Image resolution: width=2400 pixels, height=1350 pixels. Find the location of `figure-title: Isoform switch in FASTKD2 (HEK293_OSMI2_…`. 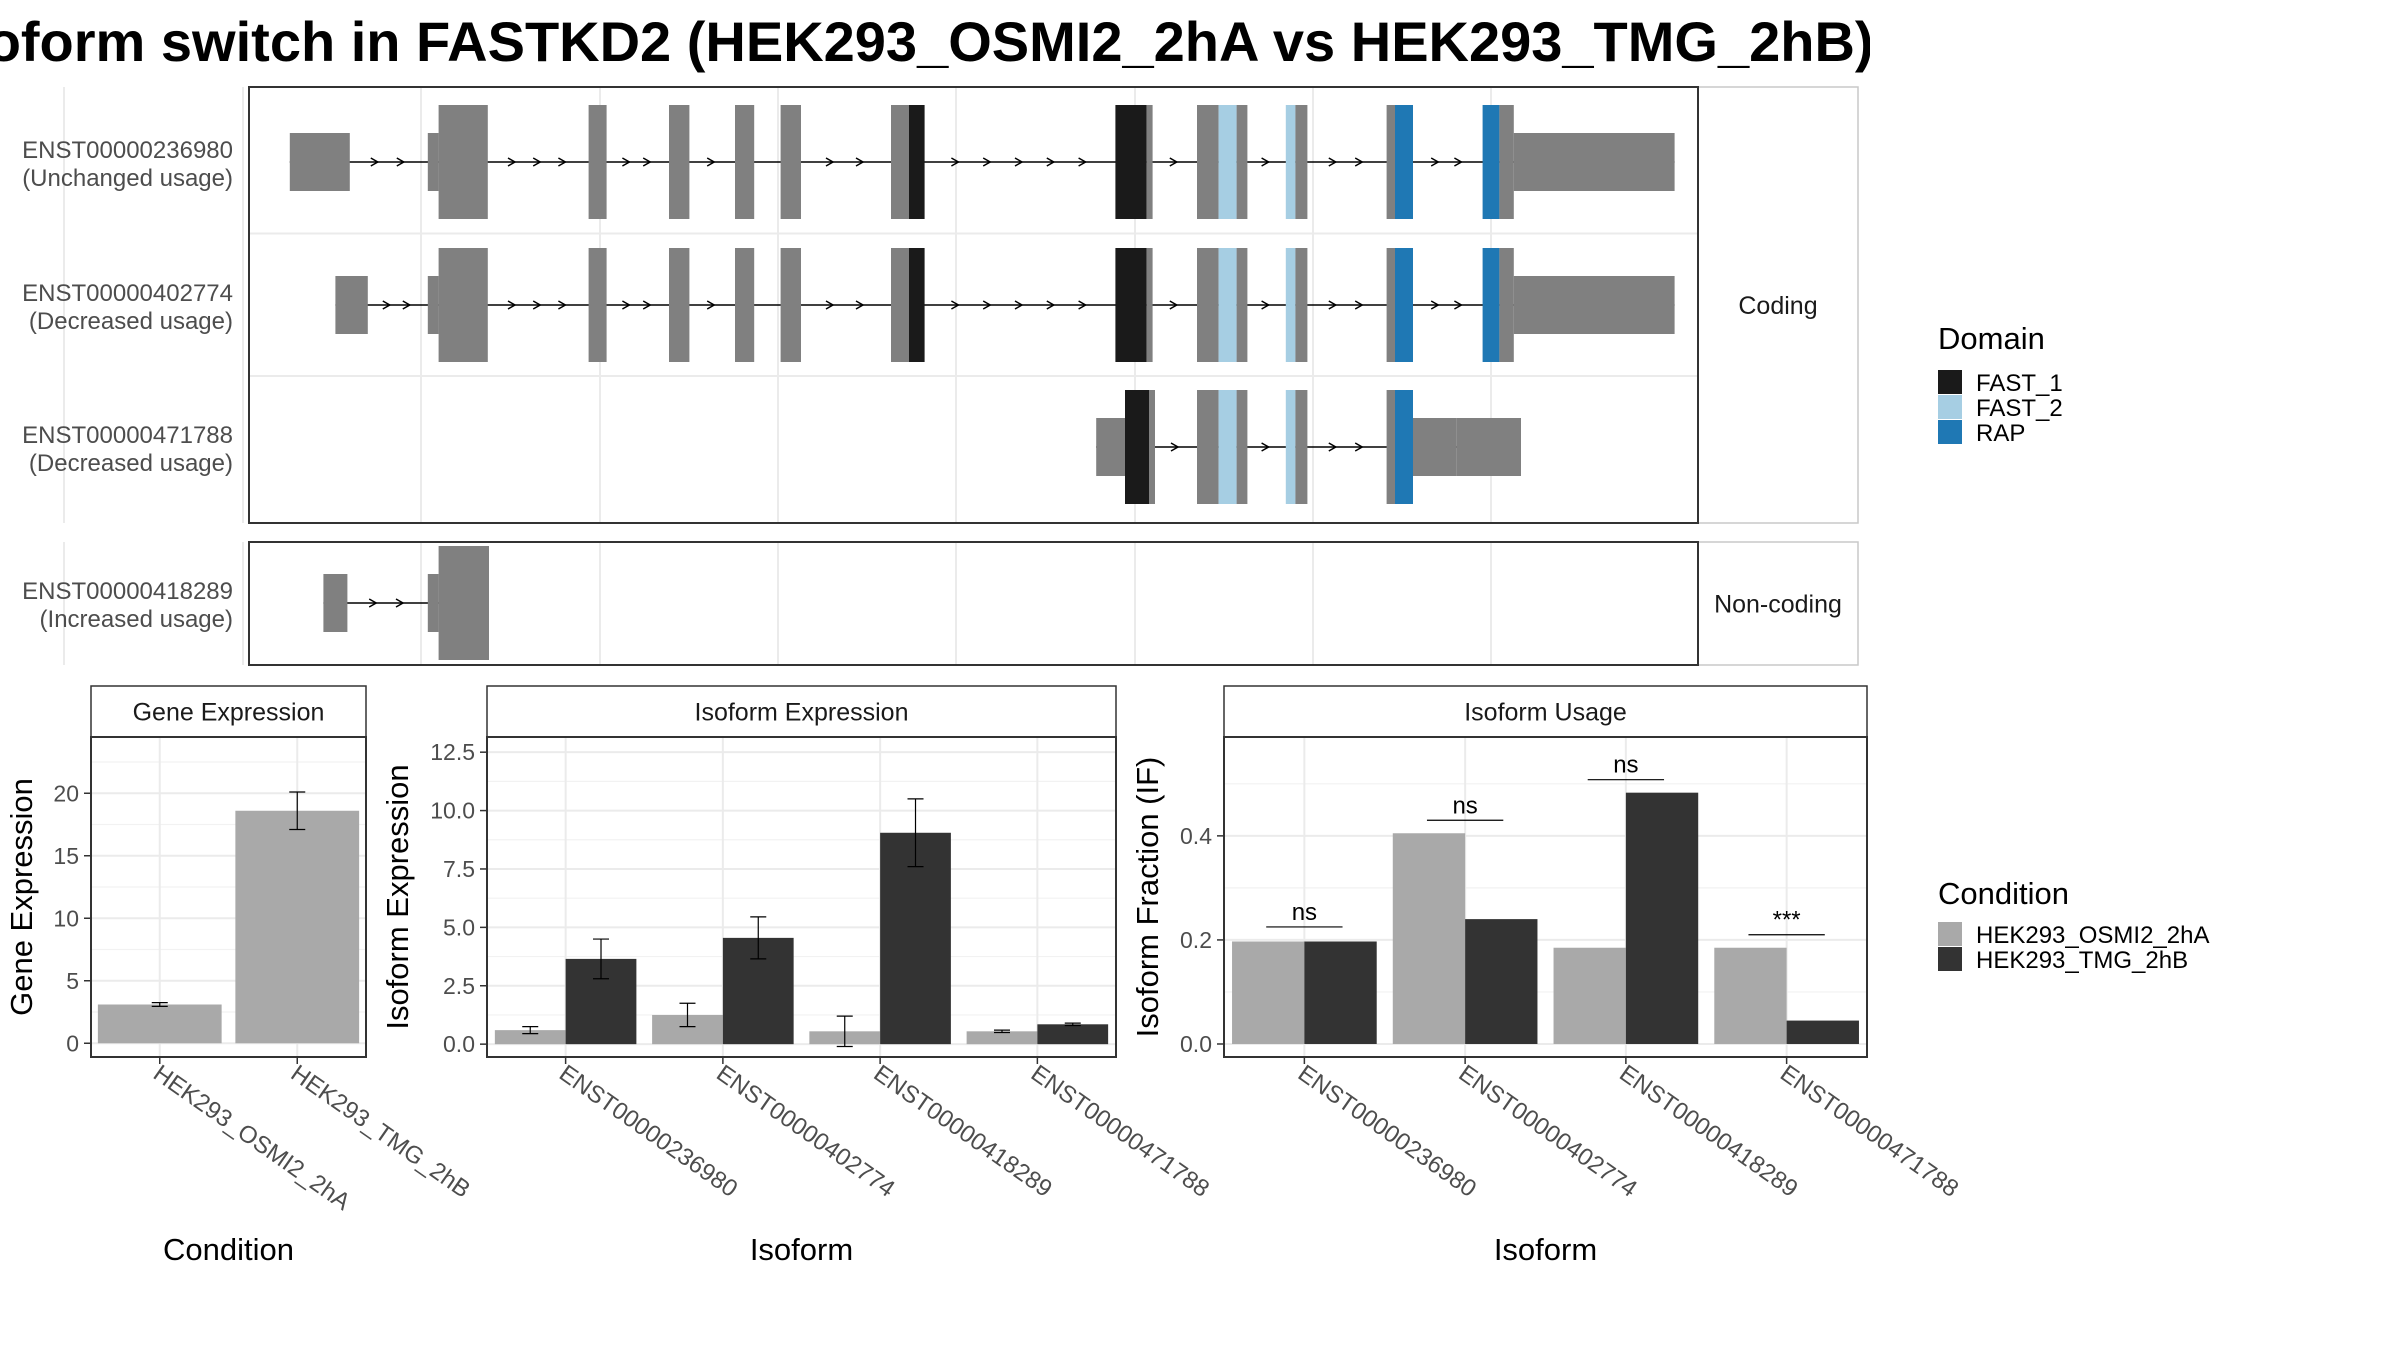

figure-title: Isoform switch in FASTKD2 (HEK293_OSMI2_… is located at coordinates (935, 41).